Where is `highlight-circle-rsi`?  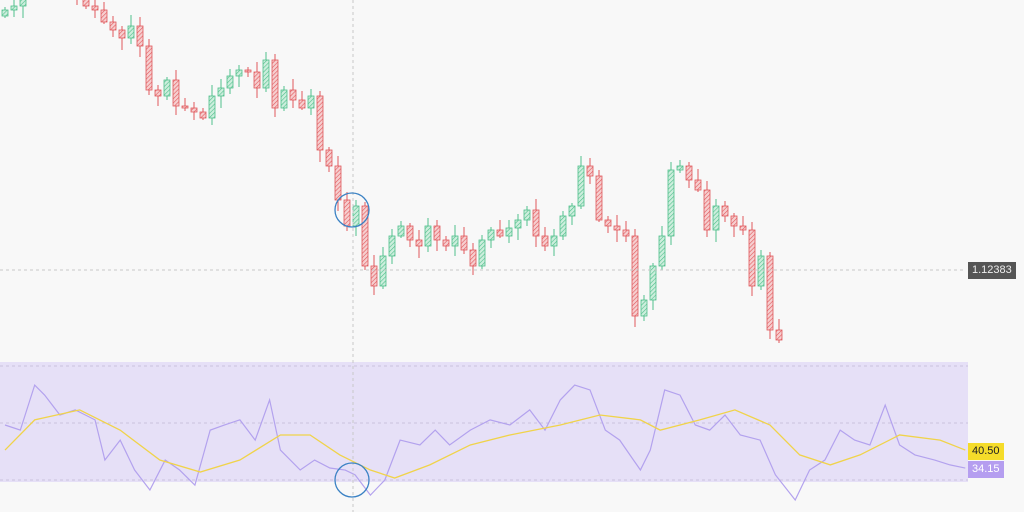 highlight-circle-rsi is located at coordinates (352, 480).